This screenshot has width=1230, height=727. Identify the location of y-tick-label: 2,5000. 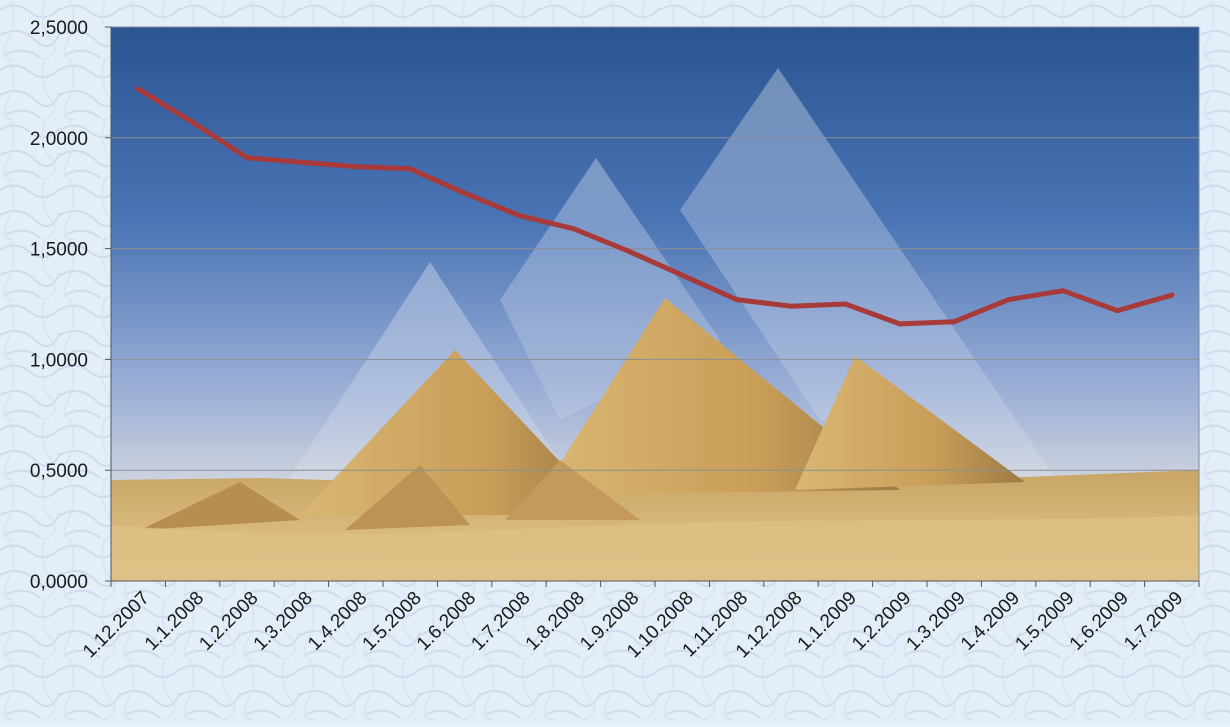
(59, 28).